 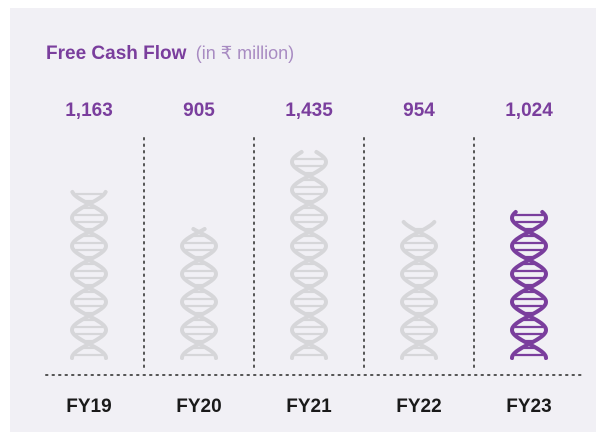 I want to click on value-label: 1,024, so click(x=529, y=110).